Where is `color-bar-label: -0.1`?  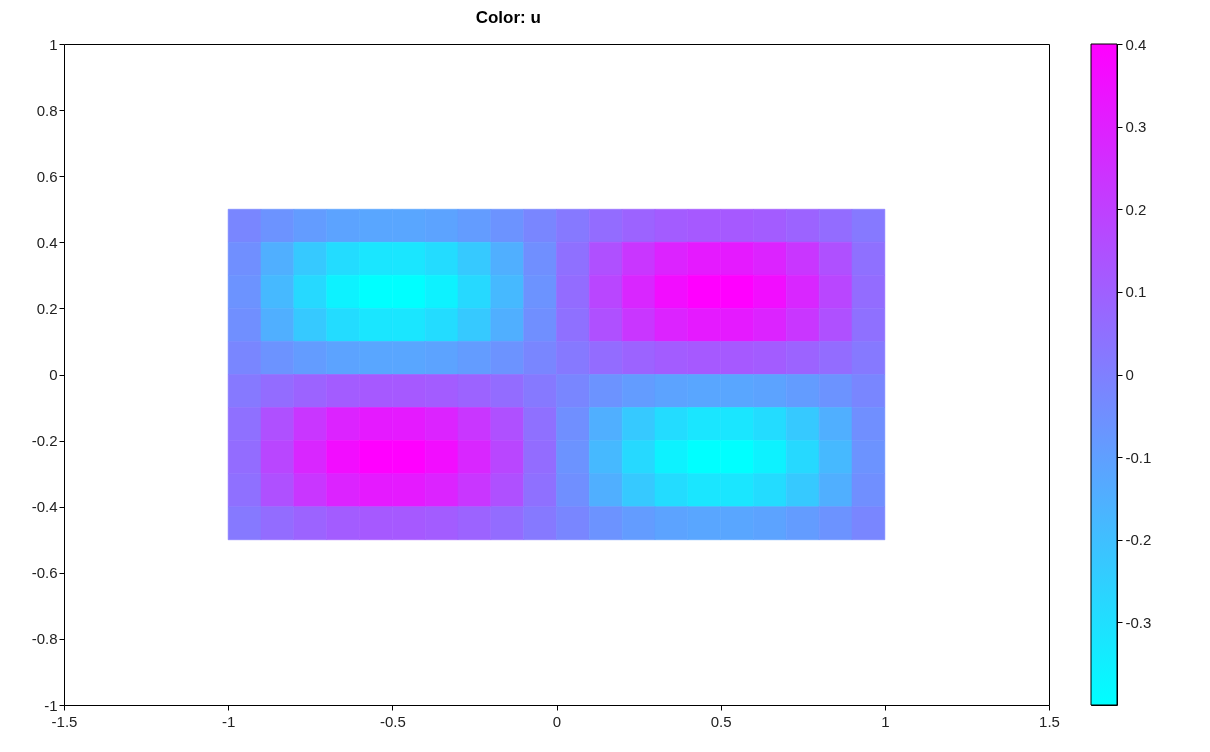 color-bar-label: -0.1 is located at coordinates (1138, 457).